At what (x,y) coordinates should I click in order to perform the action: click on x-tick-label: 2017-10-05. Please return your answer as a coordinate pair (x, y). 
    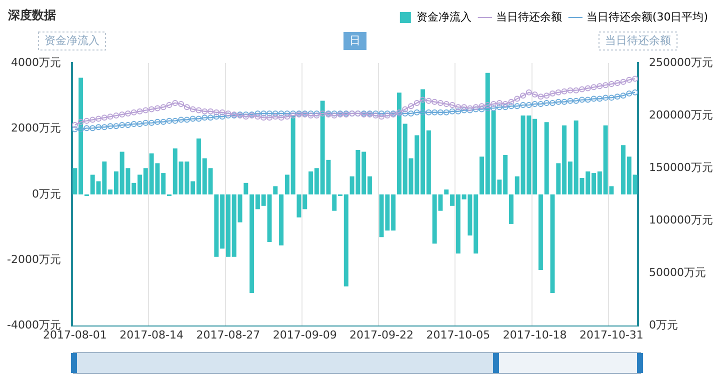
    Looking at the image, I should click on (458, 335).